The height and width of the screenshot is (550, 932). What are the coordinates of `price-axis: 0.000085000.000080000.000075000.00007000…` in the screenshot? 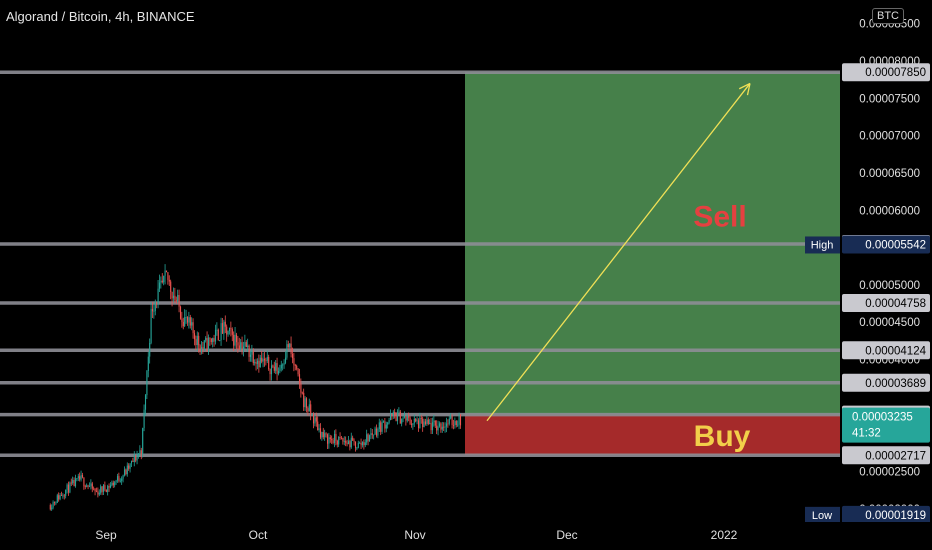 It's located at (867, 271).